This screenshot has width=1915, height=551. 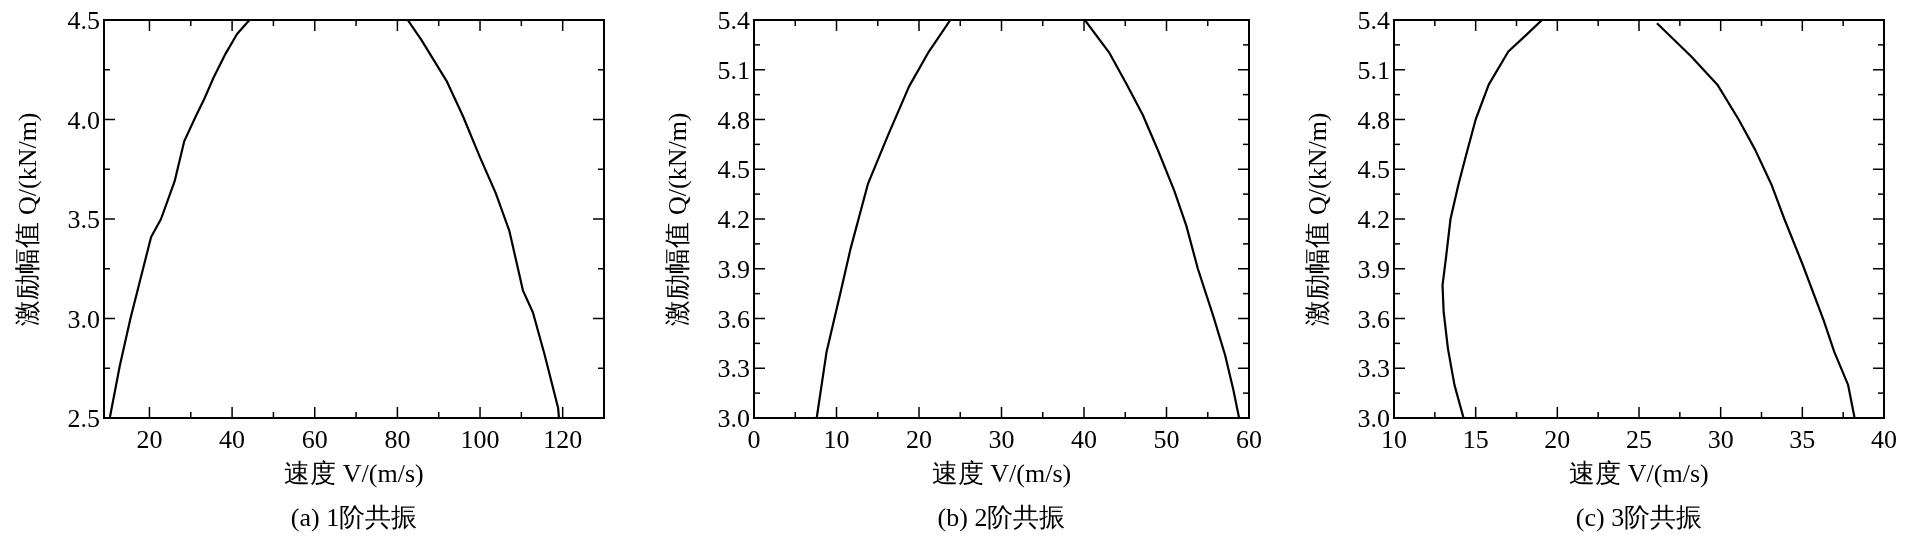 I want to click on y-tick-label: 4.0, so click(x=83, y=120).